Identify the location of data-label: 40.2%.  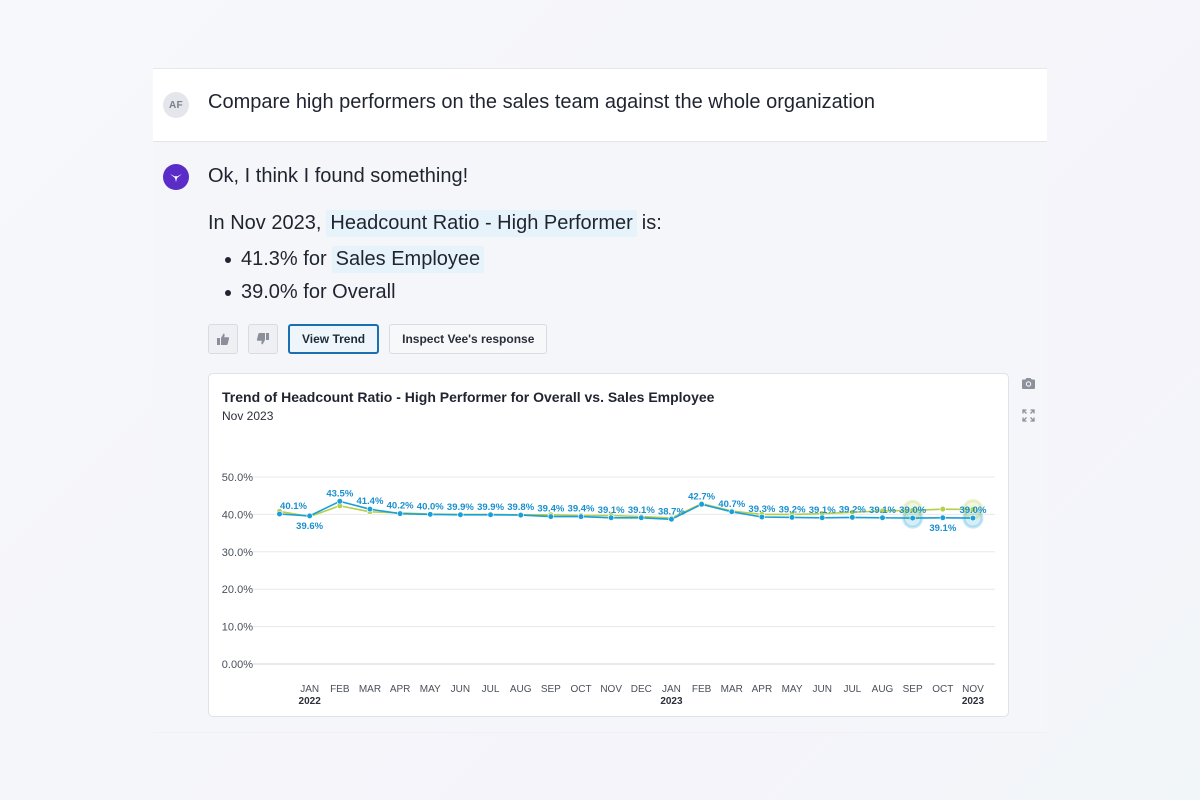
(400, 506).